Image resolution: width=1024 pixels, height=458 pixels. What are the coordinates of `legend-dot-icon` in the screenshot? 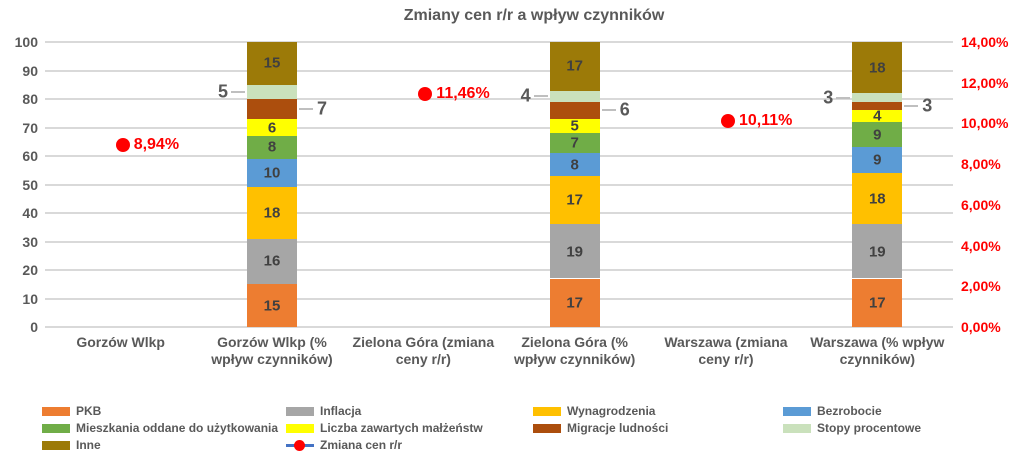 It's located at (299, 445).